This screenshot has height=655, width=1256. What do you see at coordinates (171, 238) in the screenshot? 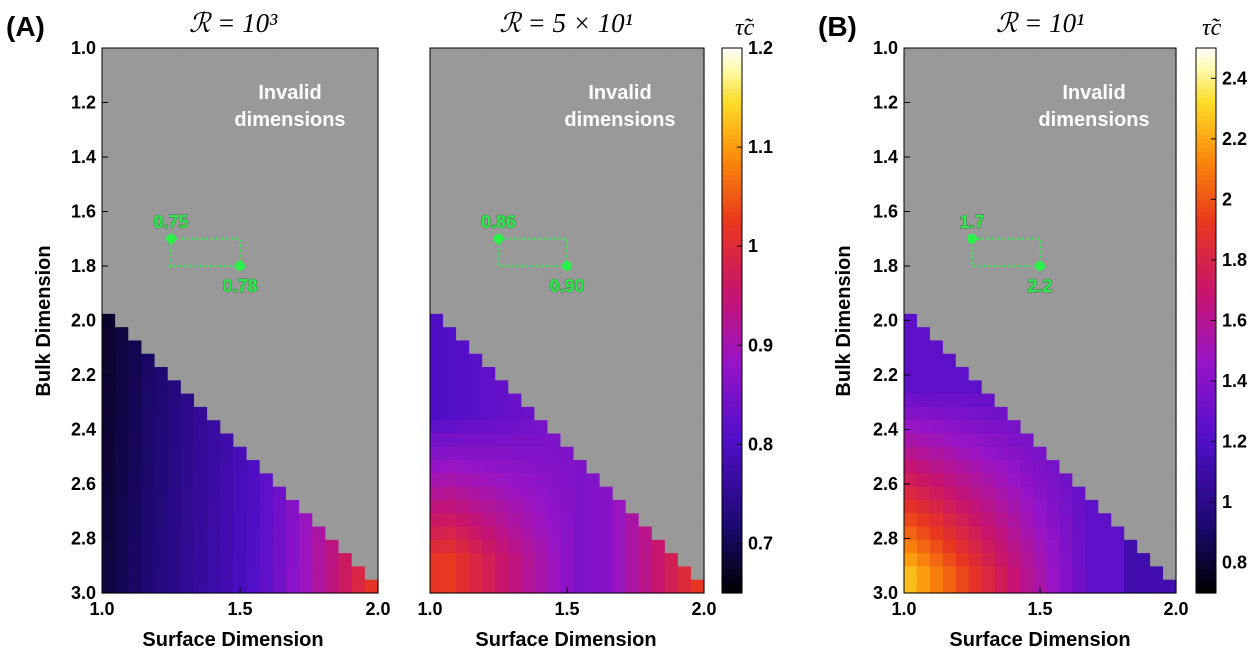
I see `annotation-point` at bounding box center [171, 238].